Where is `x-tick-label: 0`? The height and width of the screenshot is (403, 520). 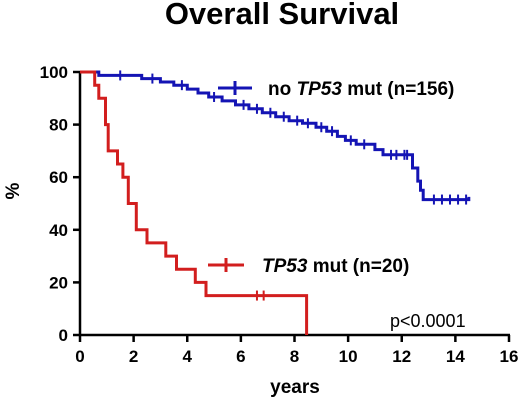
x-tick-label: 0 is located at coordinates (79, 356).